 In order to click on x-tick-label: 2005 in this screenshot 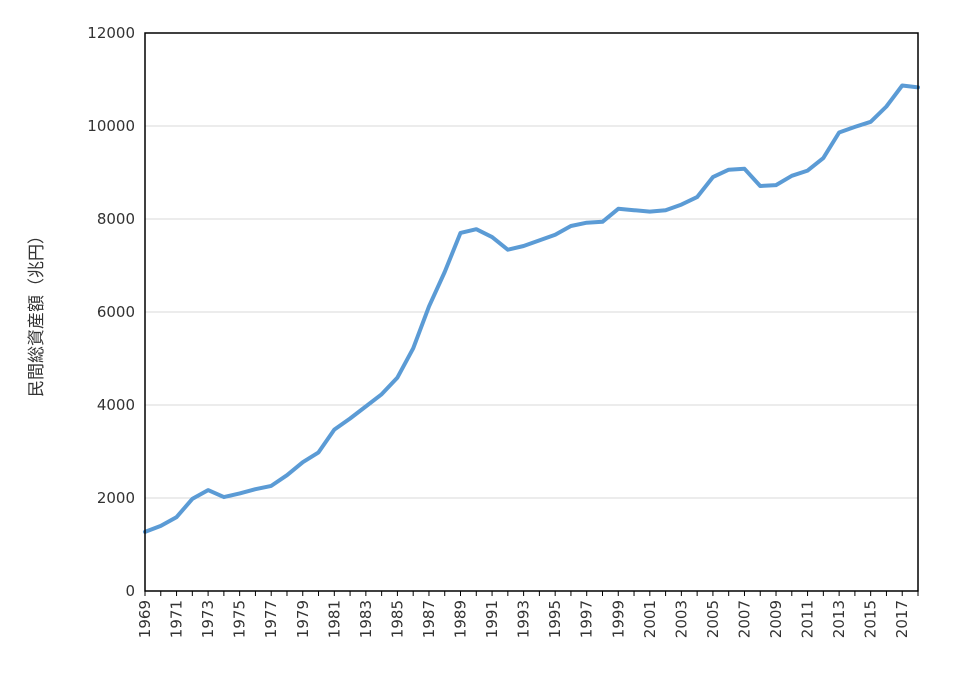, I will do `click(713, 619)`.